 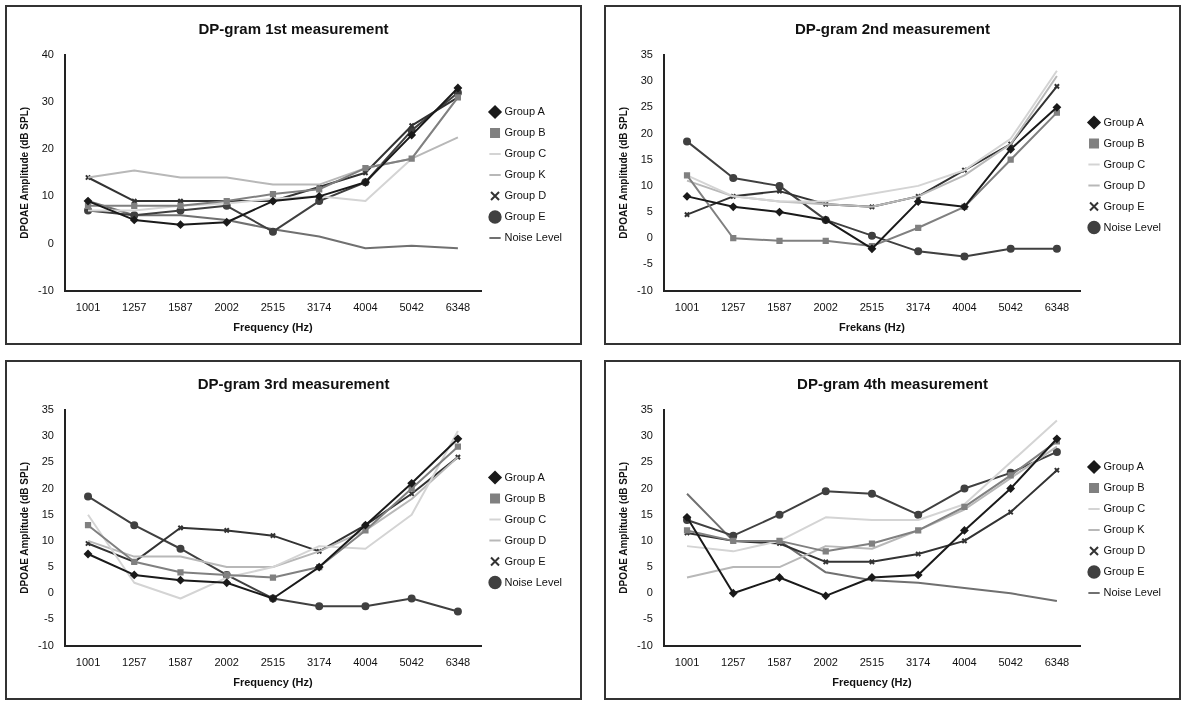 What do you see at coordinates (892, 29) in the screenshot?
I see `chart-title: DP-gram 2nd measurement` at bounding box center [892, 29].